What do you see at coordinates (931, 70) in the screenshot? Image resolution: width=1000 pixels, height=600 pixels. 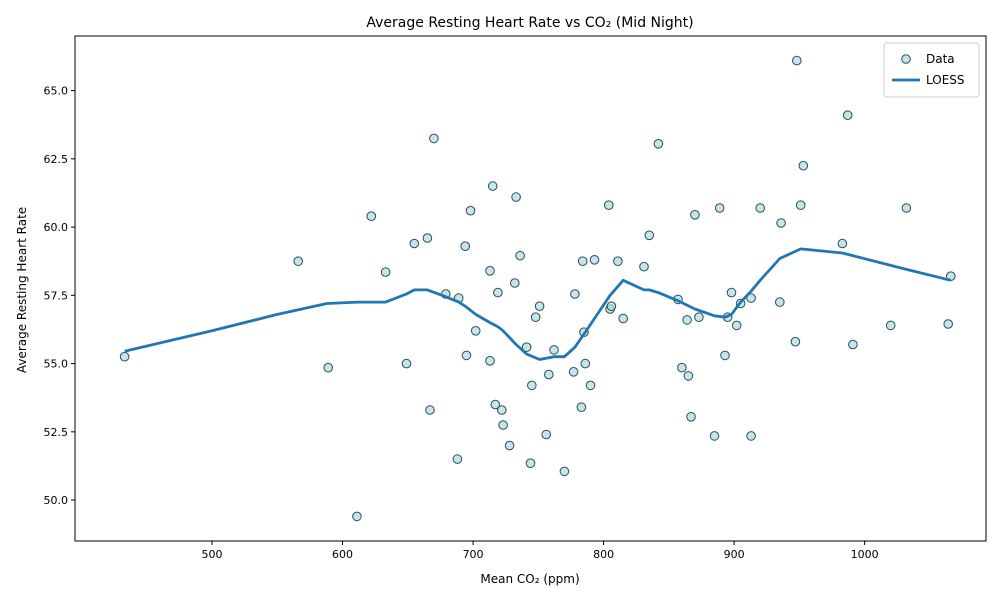 I see `legend: Data LOESS` at bounding box center [931, 70].